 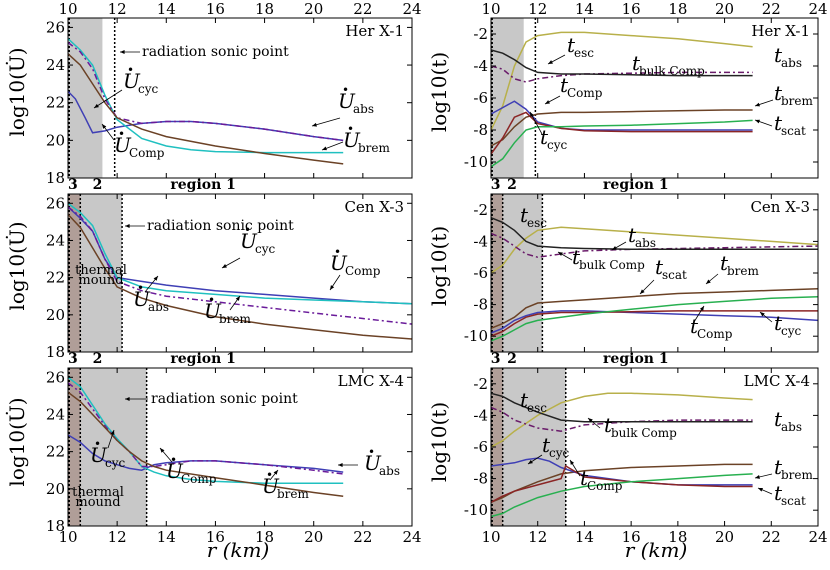 What do you see at coordinates (240, 276) in the screenshot?
I see `panel-left-1-series-ubrem` at bounding box center [240, 276].